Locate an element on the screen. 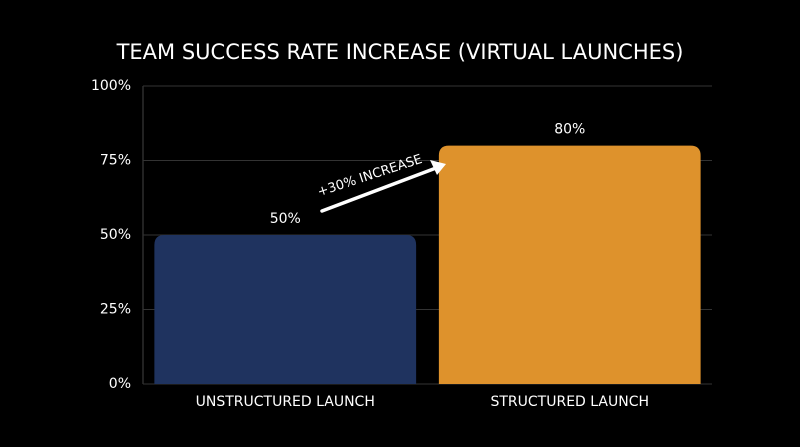  data-label: 80% is located at coordinates (569, 130).